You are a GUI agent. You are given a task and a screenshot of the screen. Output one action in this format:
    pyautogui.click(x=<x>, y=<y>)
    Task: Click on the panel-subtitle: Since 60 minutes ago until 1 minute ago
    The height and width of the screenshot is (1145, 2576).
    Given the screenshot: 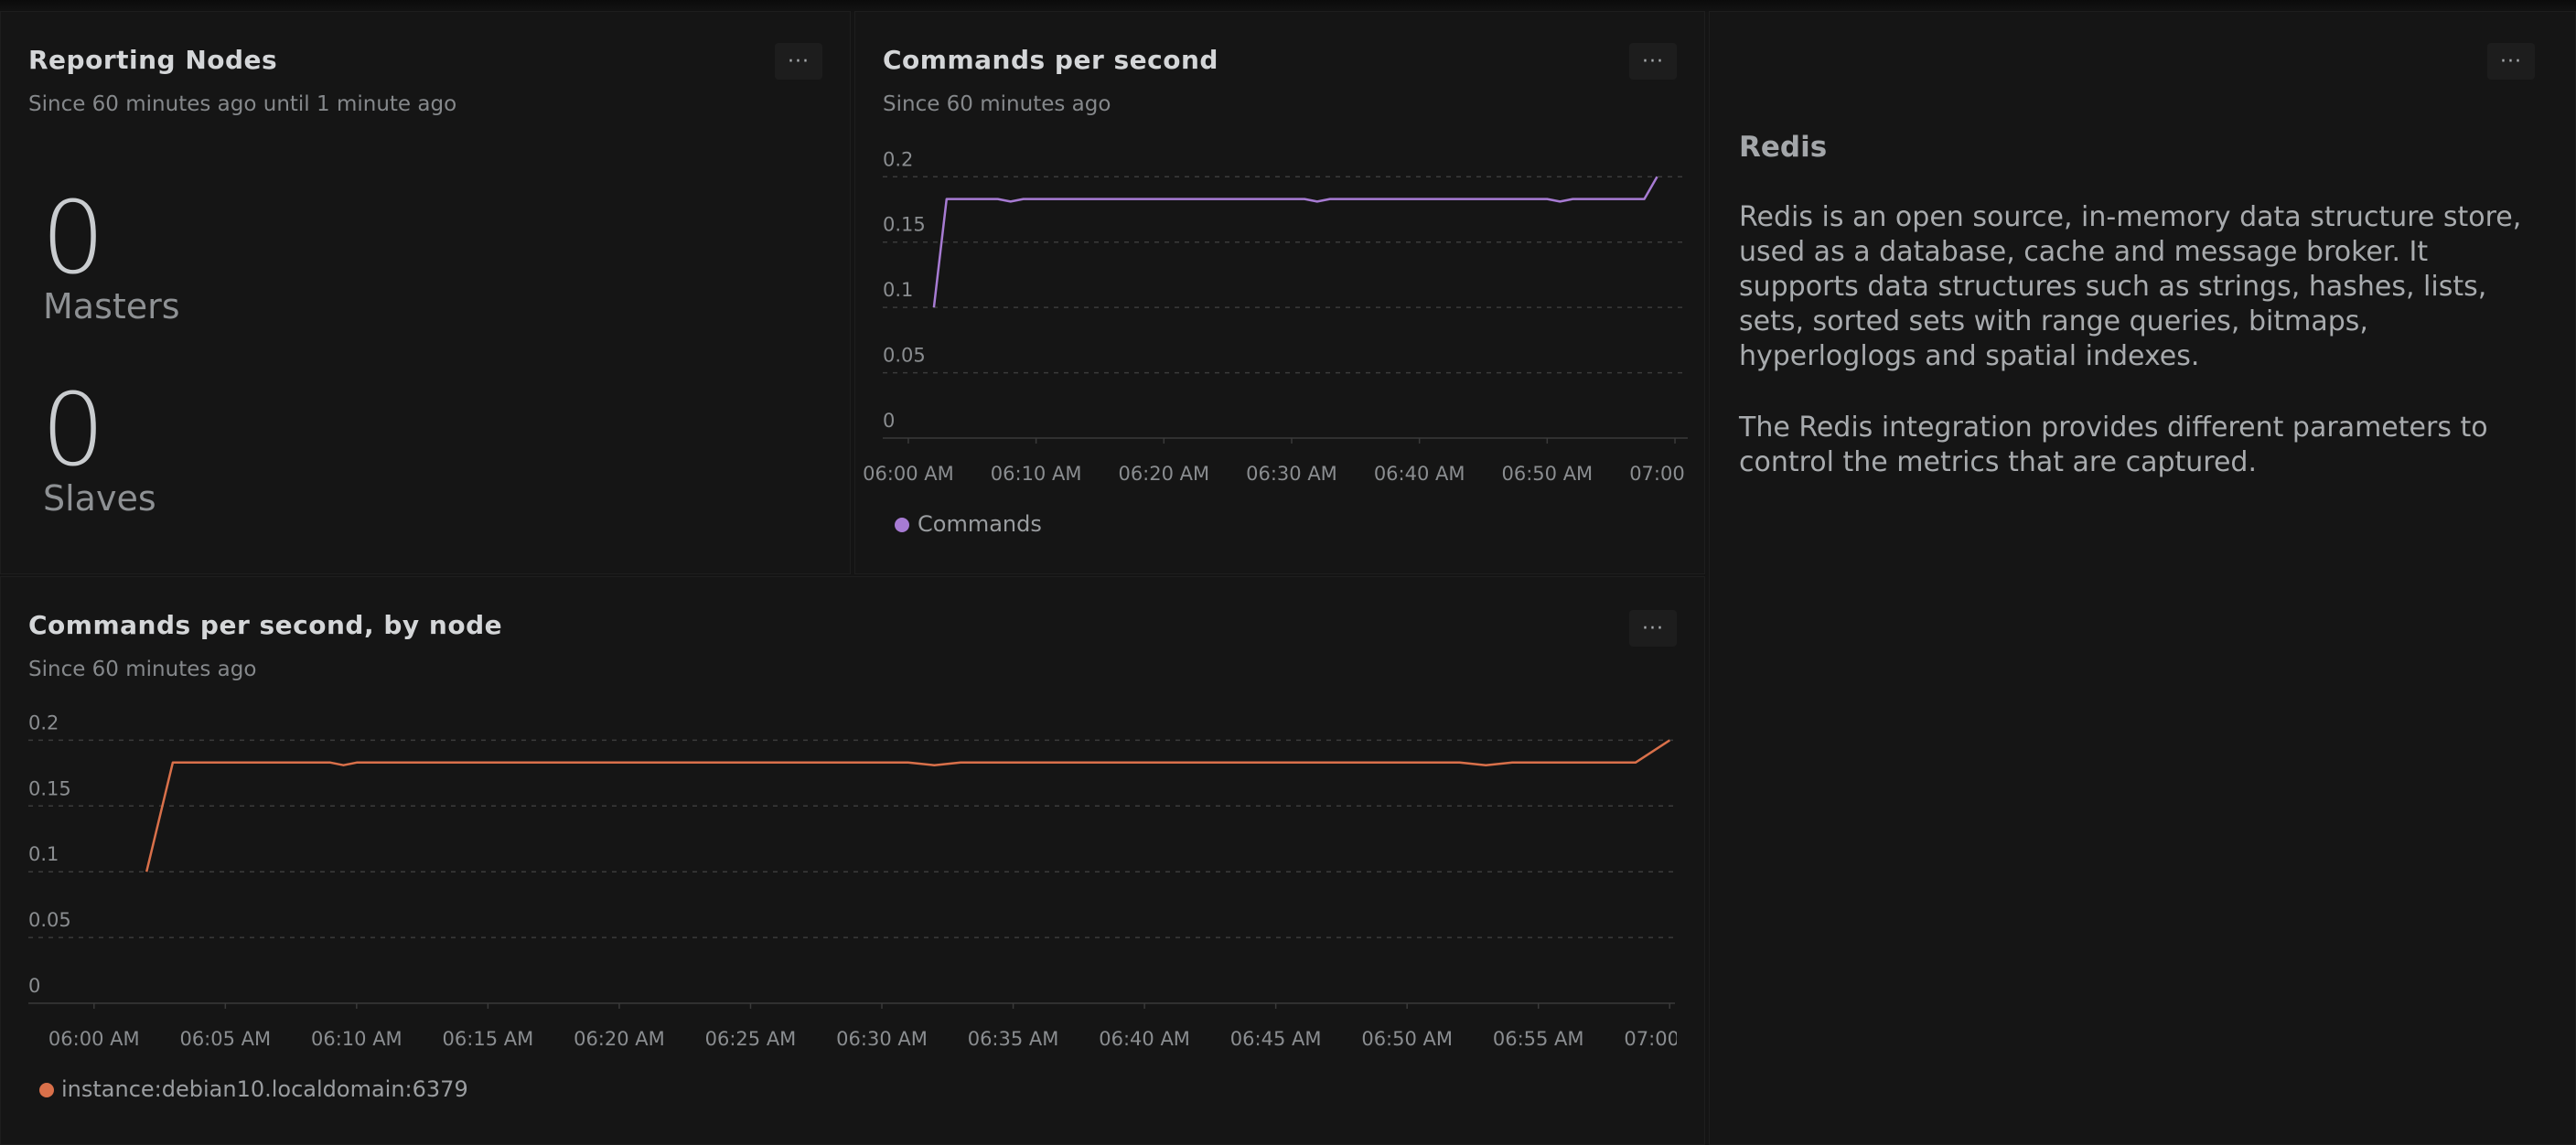 What is the action you would take?
    pyautogui.click(x=243, y=104)
    